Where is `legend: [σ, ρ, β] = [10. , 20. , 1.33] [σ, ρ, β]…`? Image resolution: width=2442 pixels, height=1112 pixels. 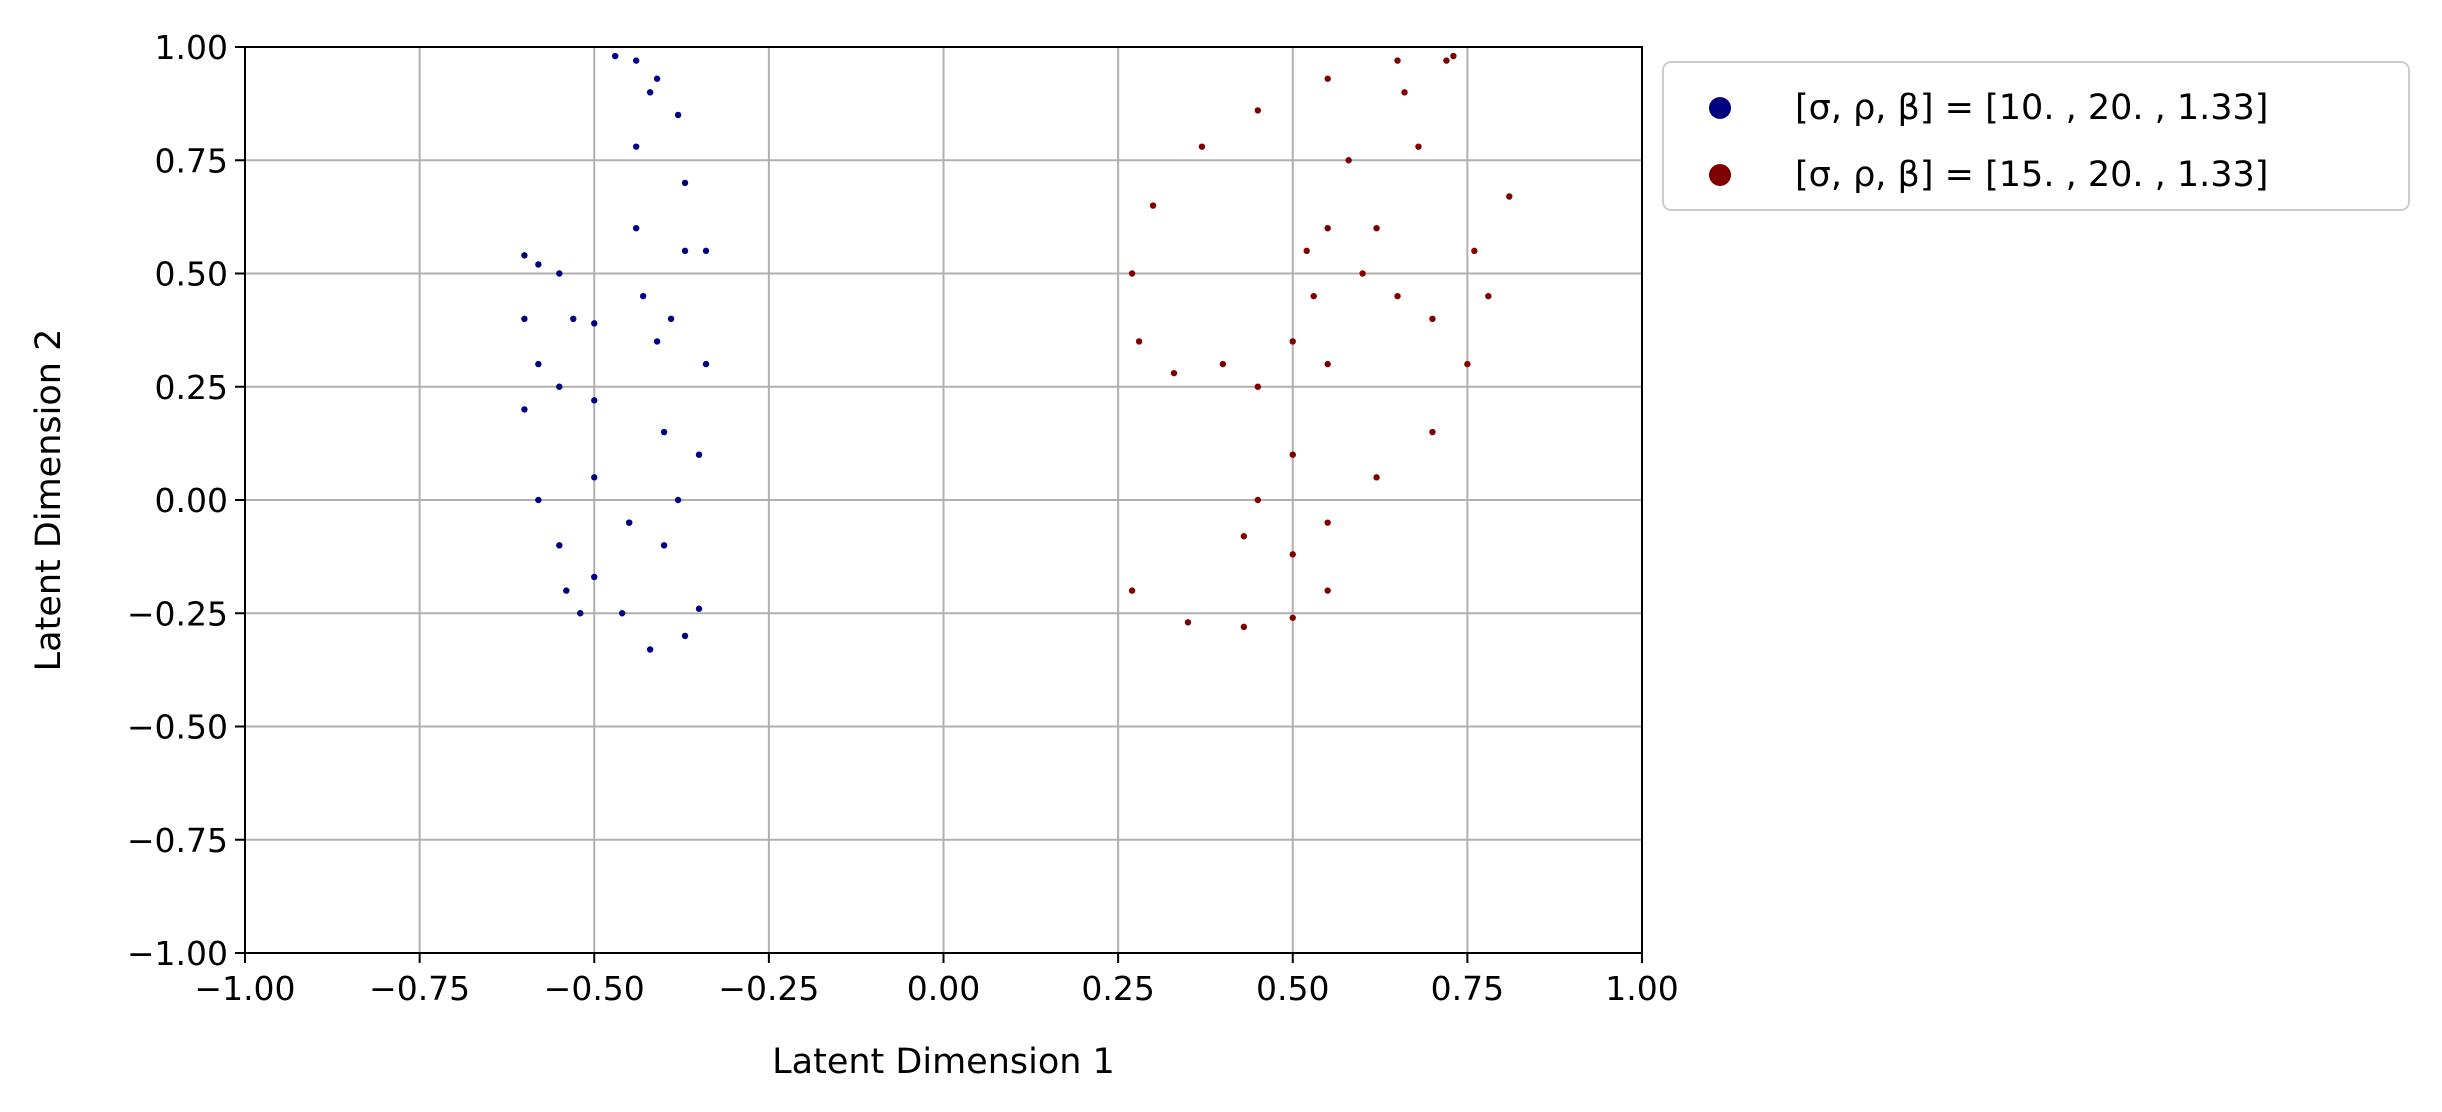 legend: [σ, ρ, β] = [10. , 20. , 1.33] [σ, ρ, β]… is located at coordinates (2036, 136).